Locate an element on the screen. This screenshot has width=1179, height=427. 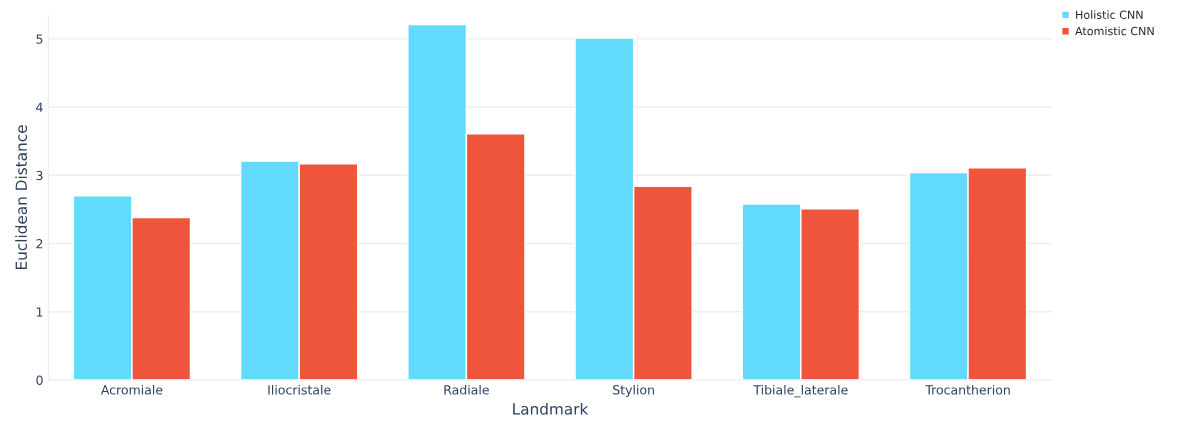
y-tick-label: 3 is located at coordinates (39, 175).